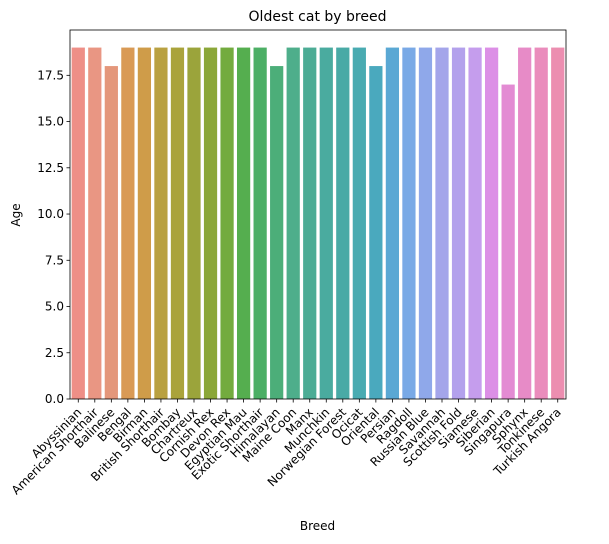  Describe the element at coordinates (317, 526) in the screenshot. I see `x-axis-label: Breed` at that location.